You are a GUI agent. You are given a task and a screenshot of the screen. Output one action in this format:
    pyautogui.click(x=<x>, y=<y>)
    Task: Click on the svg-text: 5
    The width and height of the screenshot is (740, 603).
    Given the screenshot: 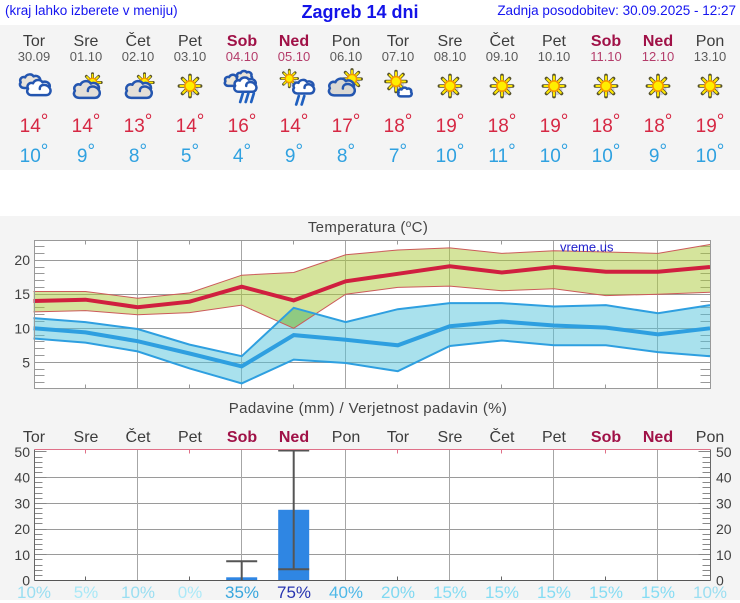 What is the action you would take?
    pyautogui.click(x=26, y=362)
    